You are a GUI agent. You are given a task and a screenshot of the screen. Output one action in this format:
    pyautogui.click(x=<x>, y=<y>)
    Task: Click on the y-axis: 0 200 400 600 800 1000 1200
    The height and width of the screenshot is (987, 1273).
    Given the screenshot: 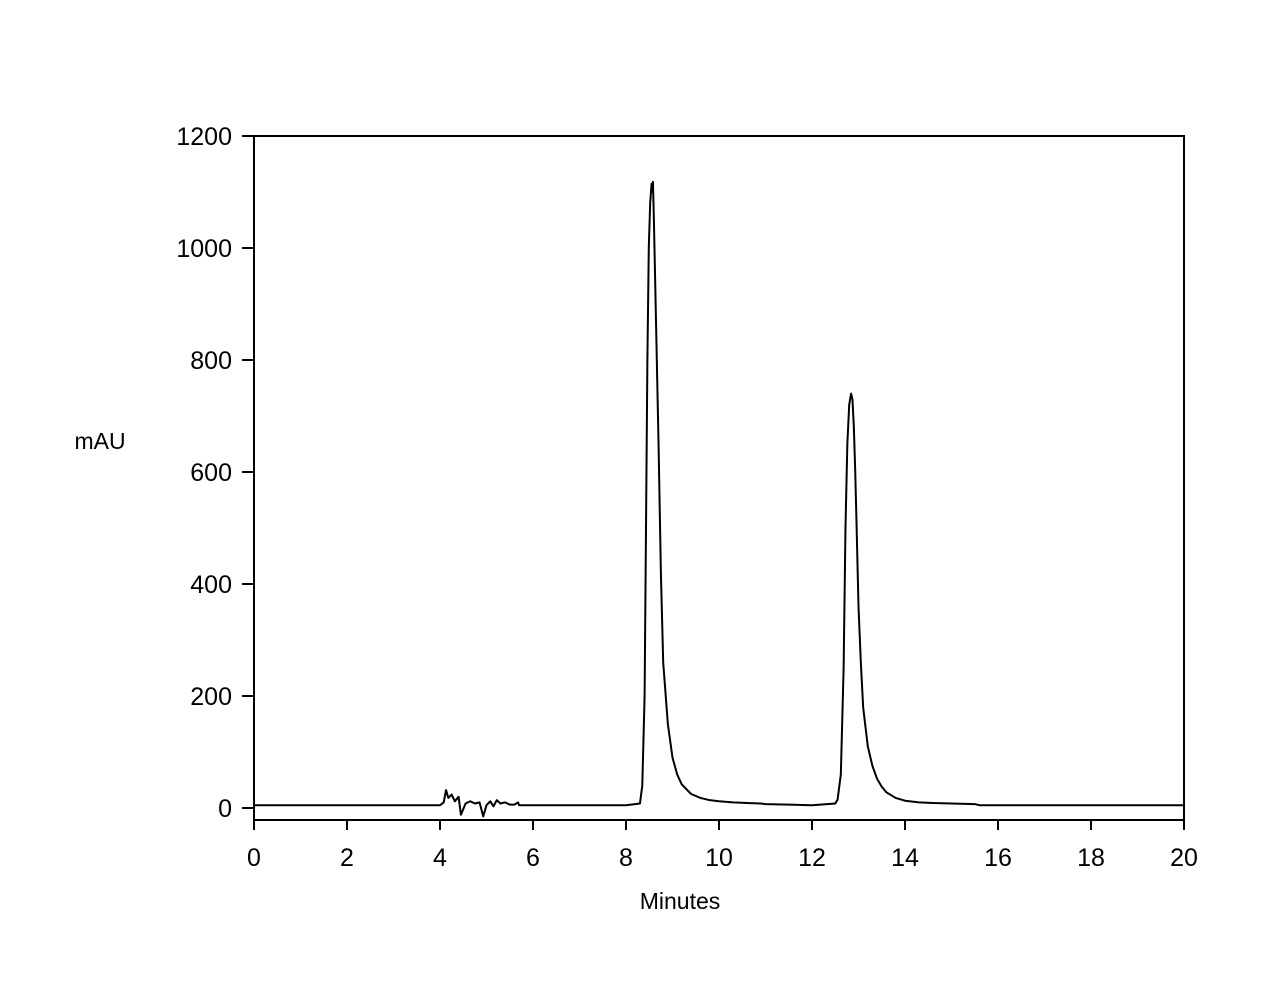 What is the action you would take?
    pyautogui.click(x=215, y=473)
    